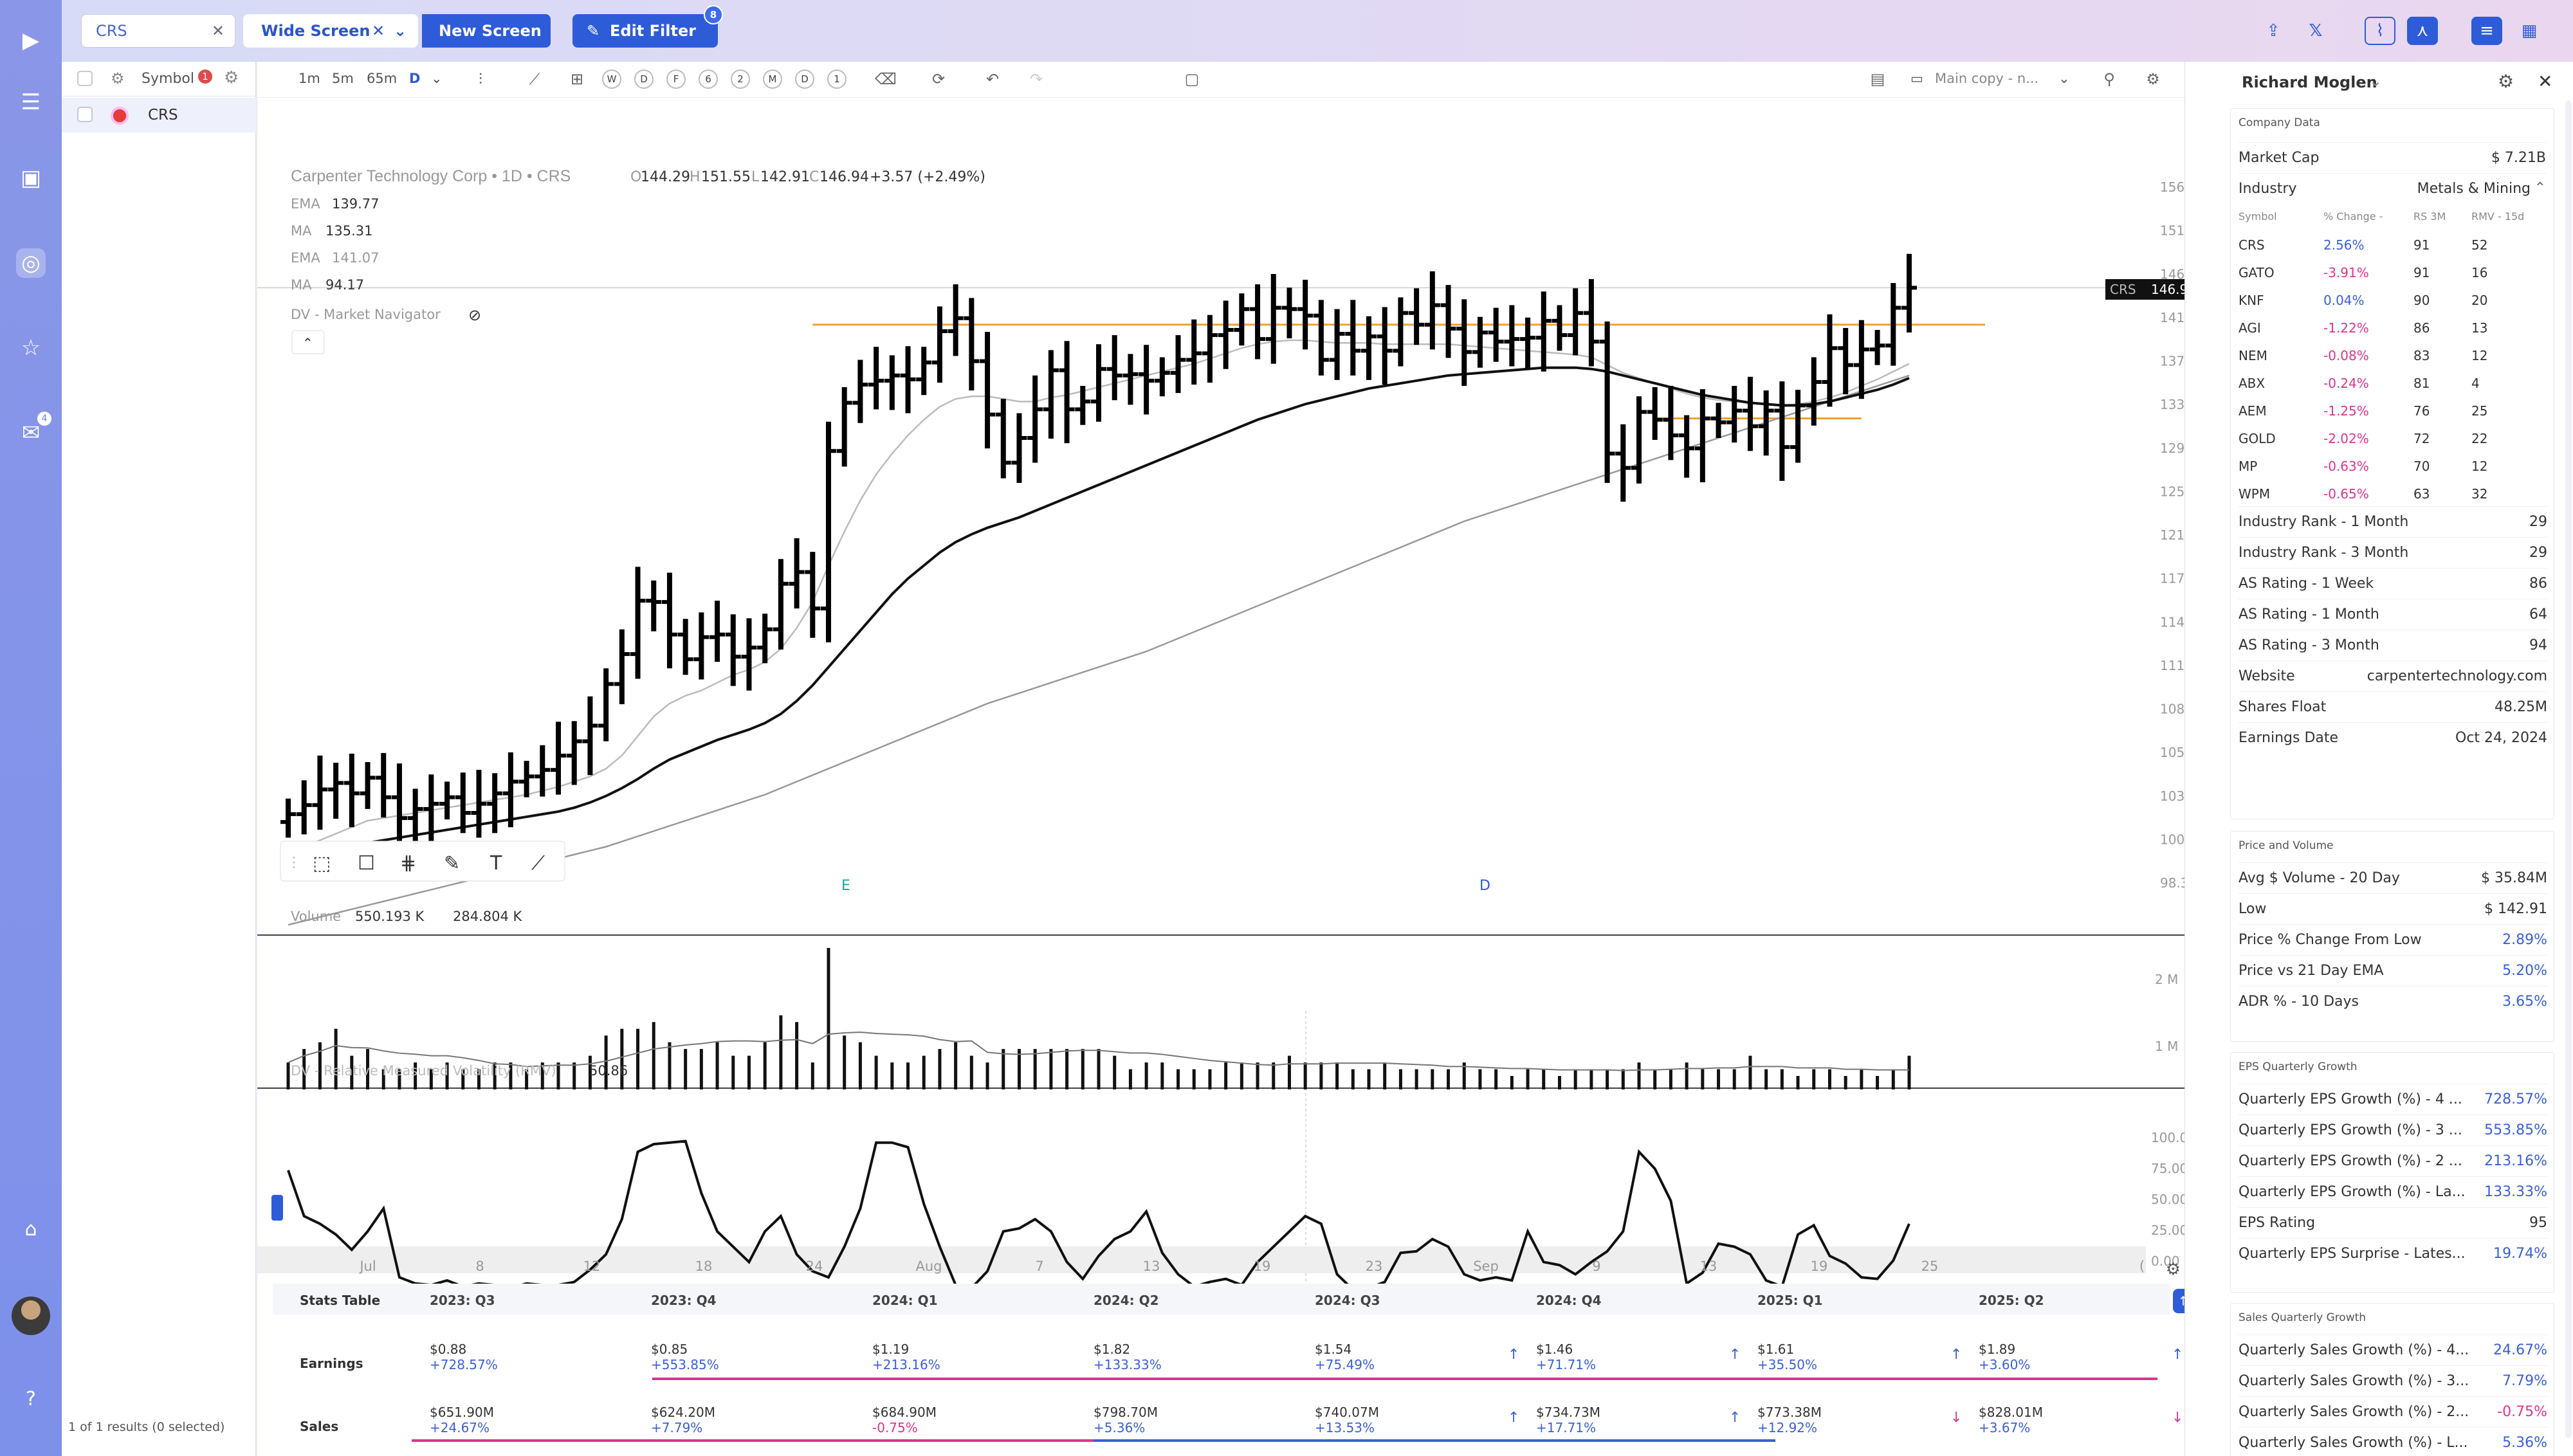 This screenshot has height=1456, width=2573. I want to click on symbol-search-input: CRS ✕, so click(158, 31).